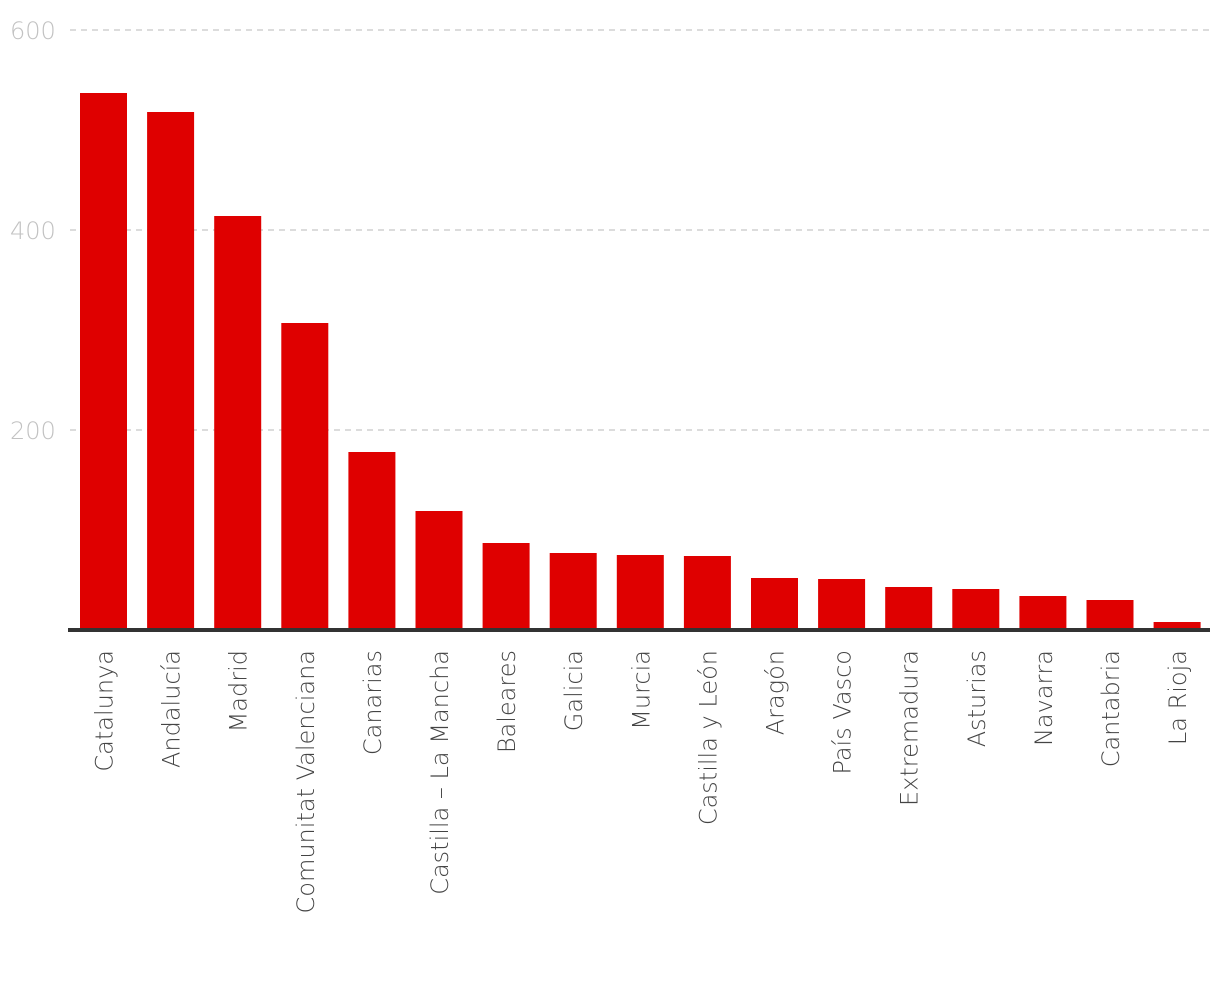 This screenshot has height=986, width=1220. I want to click on x-tick-label: Baleares, so click(507, 701).